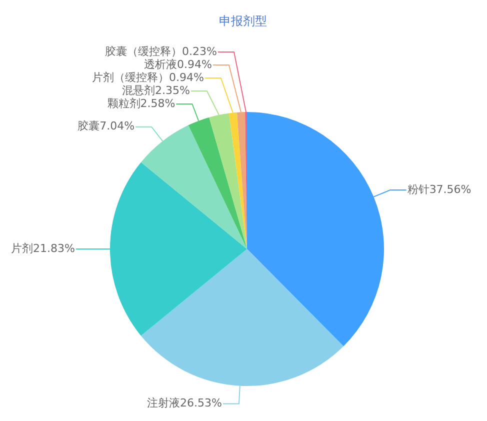 The width and height of the screenshot is (487, 421). I want to click on slice-label: 混悬剂, so click(138, 90).